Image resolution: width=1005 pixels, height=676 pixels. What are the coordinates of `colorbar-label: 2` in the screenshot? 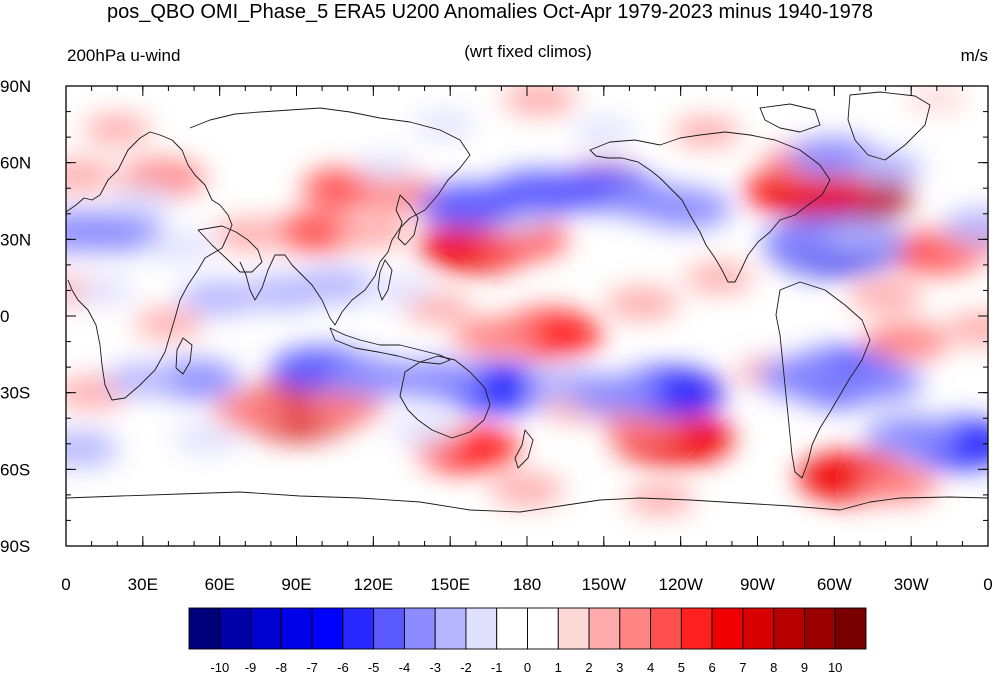 It's located at (588, 667).